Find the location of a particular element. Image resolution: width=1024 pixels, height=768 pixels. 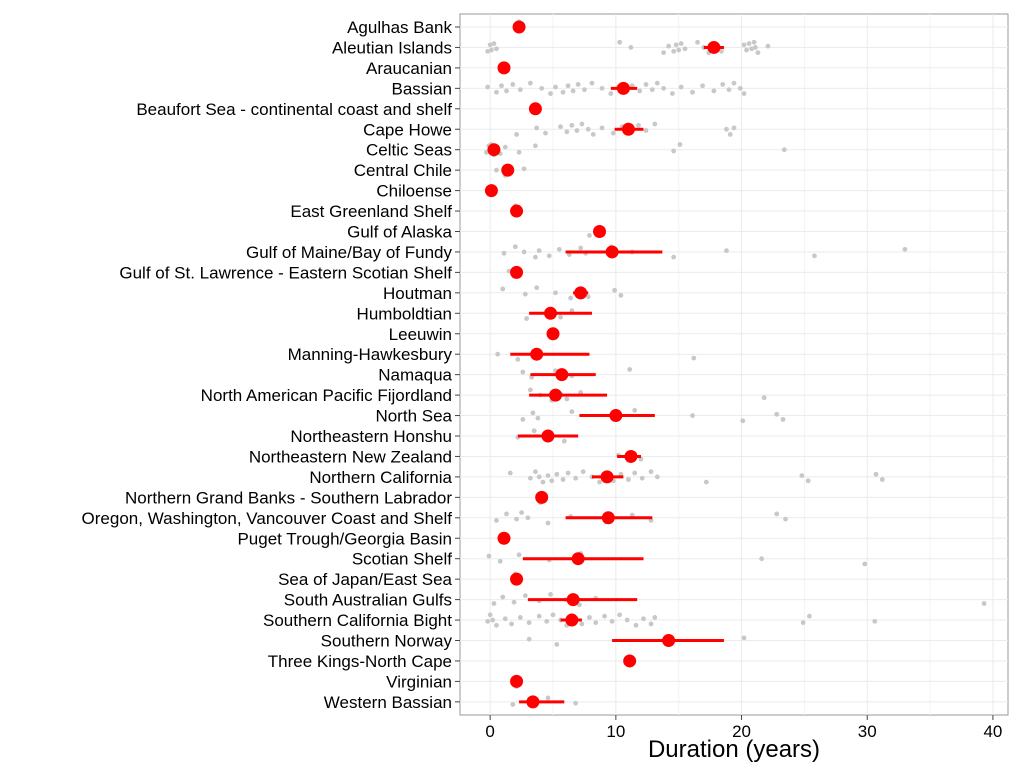

y-tick-label-houtman: Houtman is located at coordinates (417, 293).